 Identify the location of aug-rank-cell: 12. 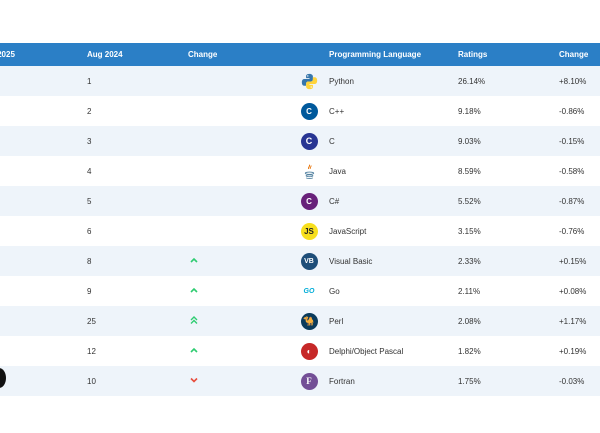
(91, 351).